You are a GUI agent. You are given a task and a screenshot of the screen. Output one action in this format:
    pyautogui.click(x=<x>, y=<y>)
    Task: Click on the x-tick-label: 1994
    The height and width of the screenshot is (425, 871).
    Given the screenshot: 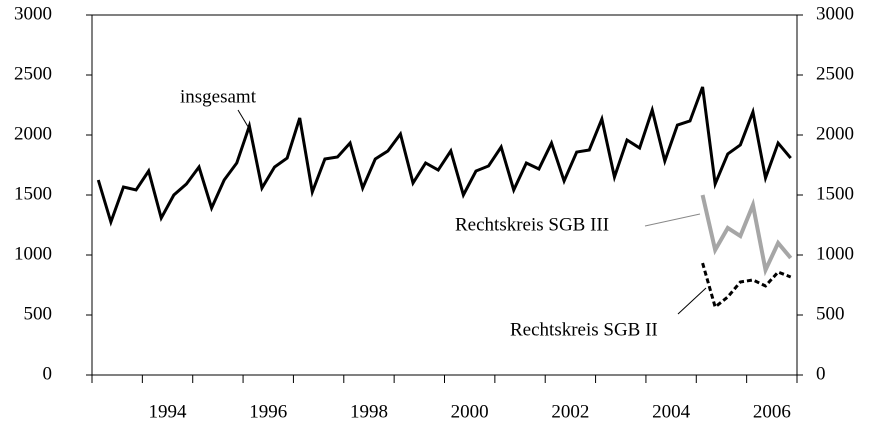 What is the action you would take?
    pyautogui.click(x=168, y=411)
    